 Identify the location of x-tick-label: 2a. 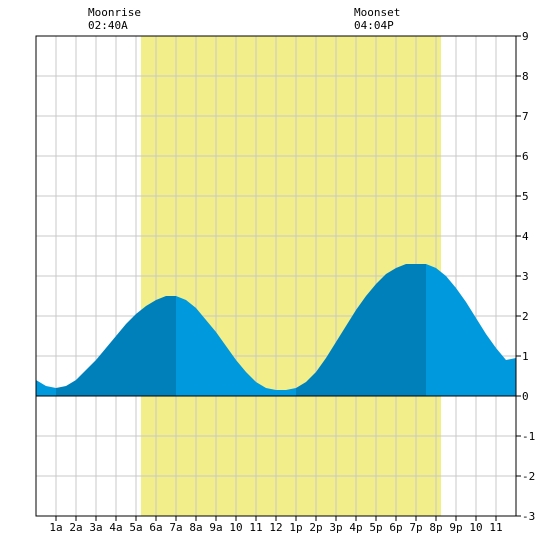
(75, 527).